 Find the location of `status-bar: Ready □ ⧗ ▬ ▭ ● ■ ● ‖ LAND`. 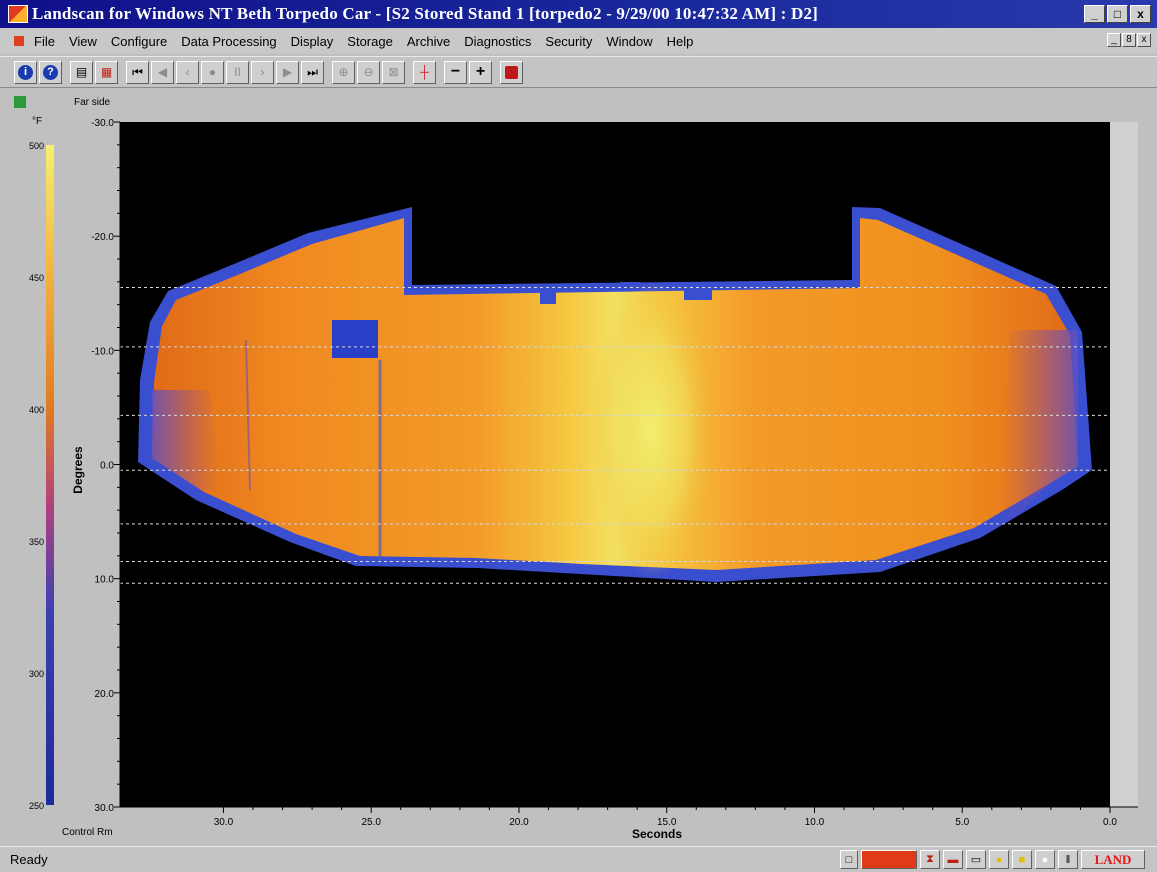

status-bar: Ready □ ⧗ ▬ ▭ ● ■ ● ‖ LAND is located at coordinates (578, 859).